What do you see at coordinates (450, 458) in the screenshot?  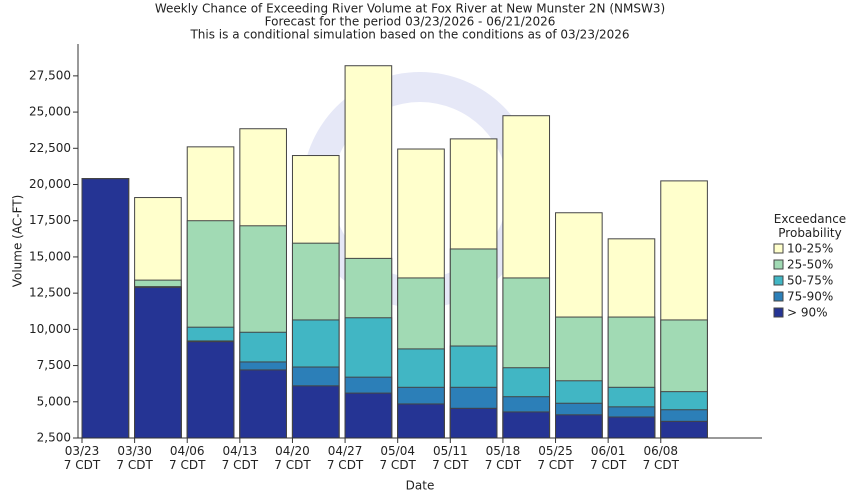 I see `x-tick-label: 05/11 7 CDT` at bounding box center [450, 458].